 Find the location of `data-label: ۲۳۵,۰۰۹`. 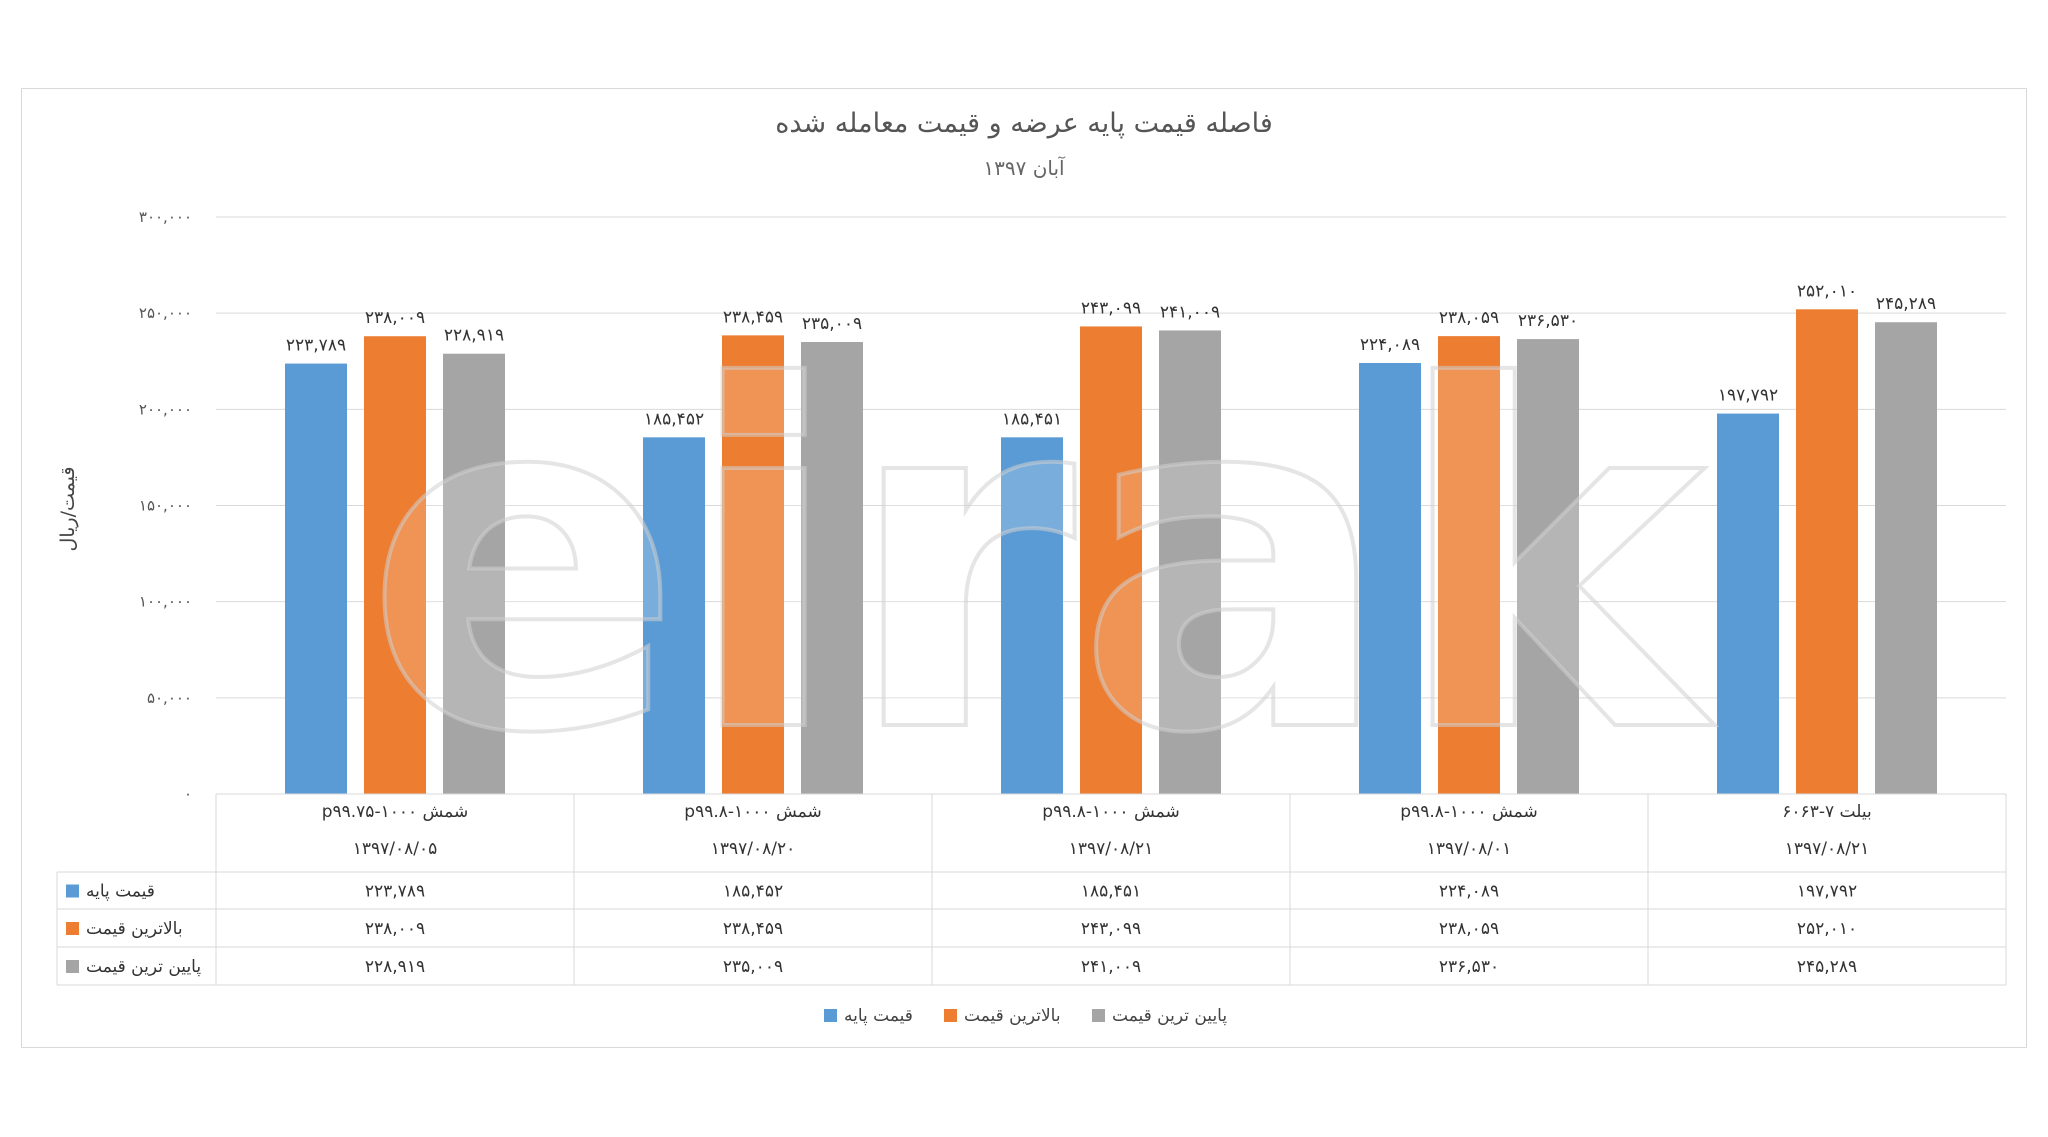

data-label: ۲۳۵,۰۰۹ is located at coordinates (832, 324).